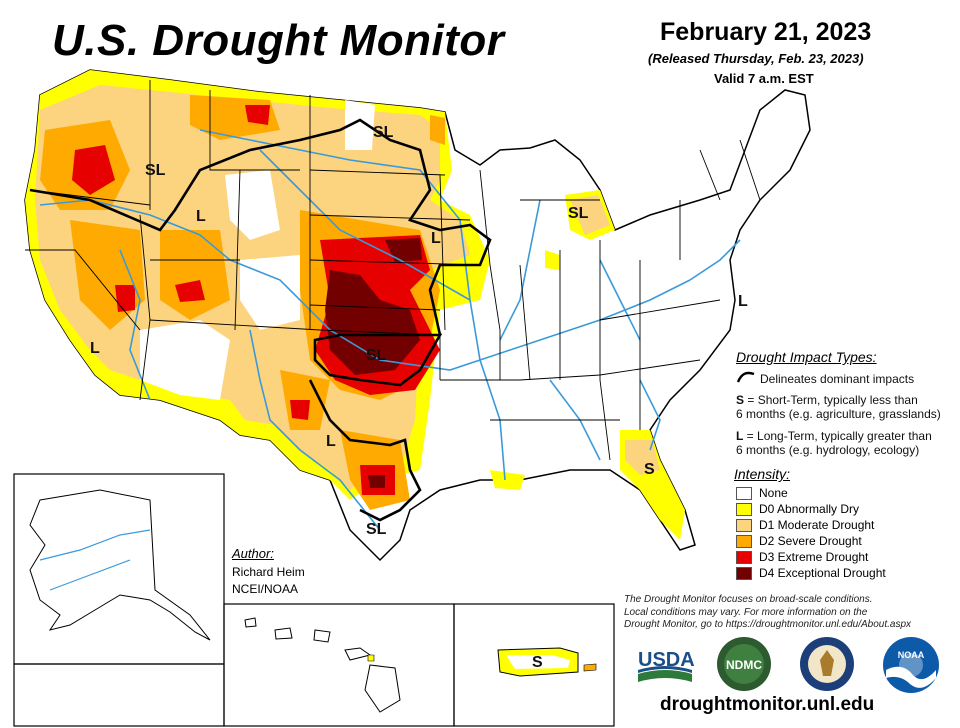 Image resolution: width=960 pixels, height=728 pixels. I want to click on impact-label-l-nebraska: L, so click(436, 238).